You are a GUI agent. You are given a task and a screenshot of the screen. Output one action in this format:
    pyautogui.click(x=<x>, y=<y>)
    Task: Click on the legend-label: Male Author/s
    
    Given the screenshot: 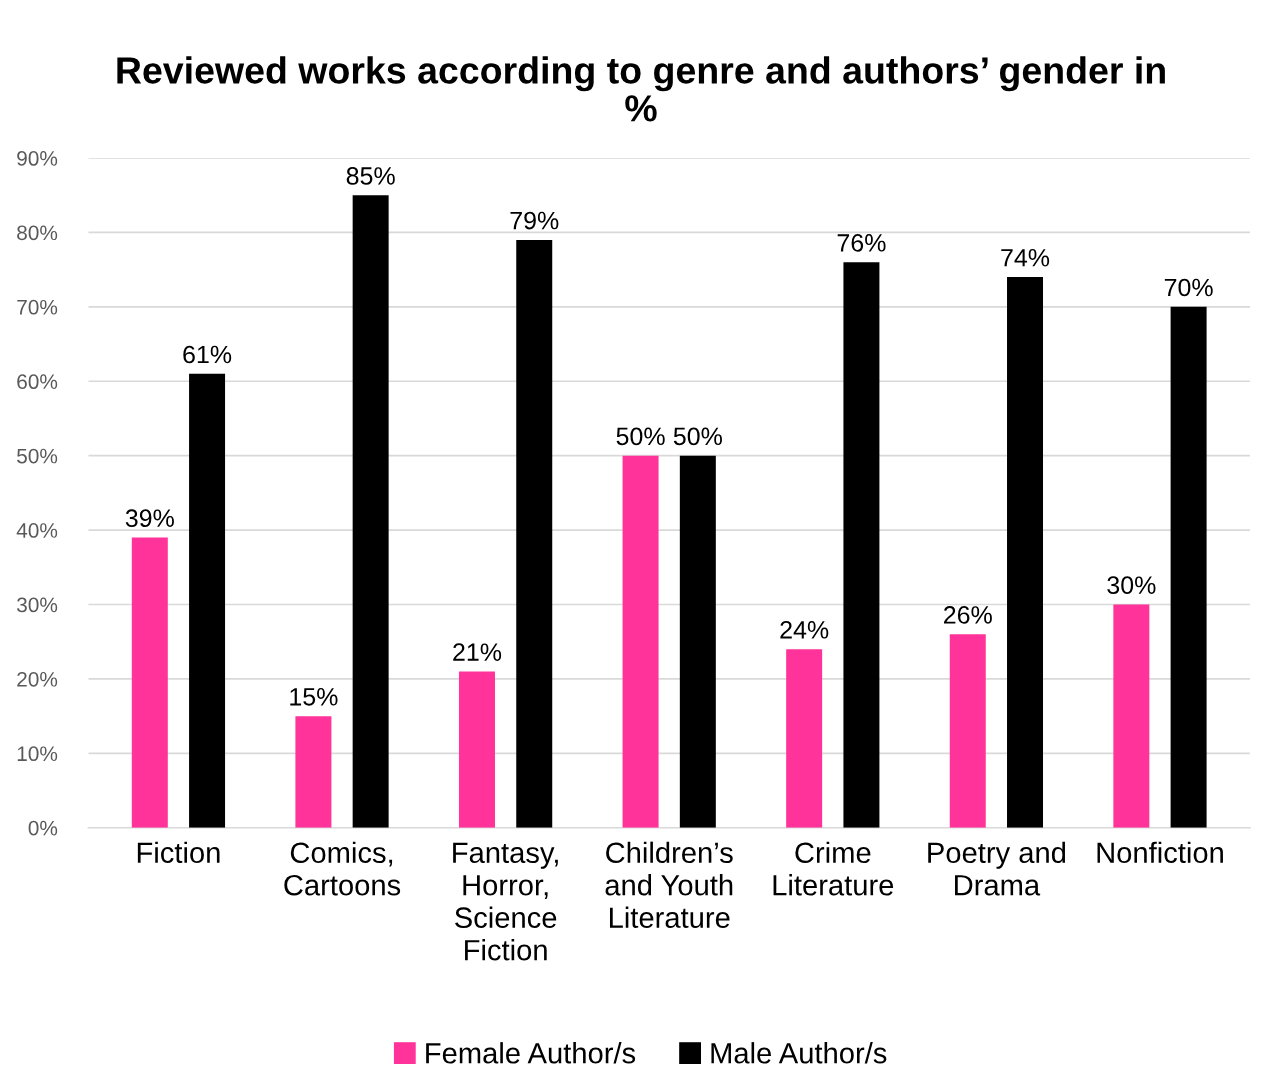 What is the action you would take?
    pyautogui.click(x=799, y=1053)
    